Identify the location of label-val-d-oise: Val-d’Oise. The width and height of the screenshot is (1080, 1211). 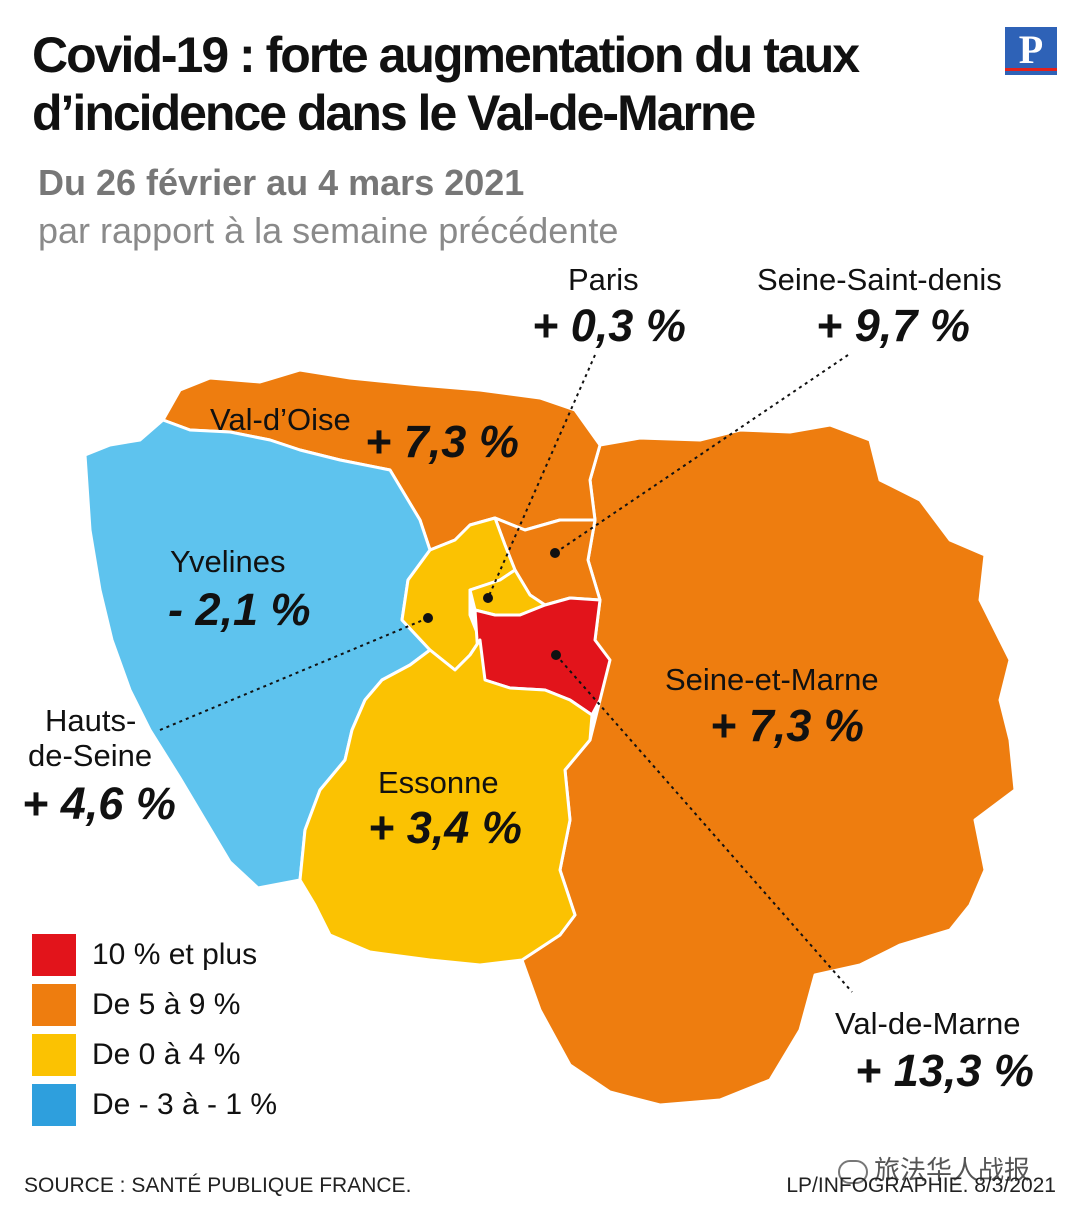
(280, 419).